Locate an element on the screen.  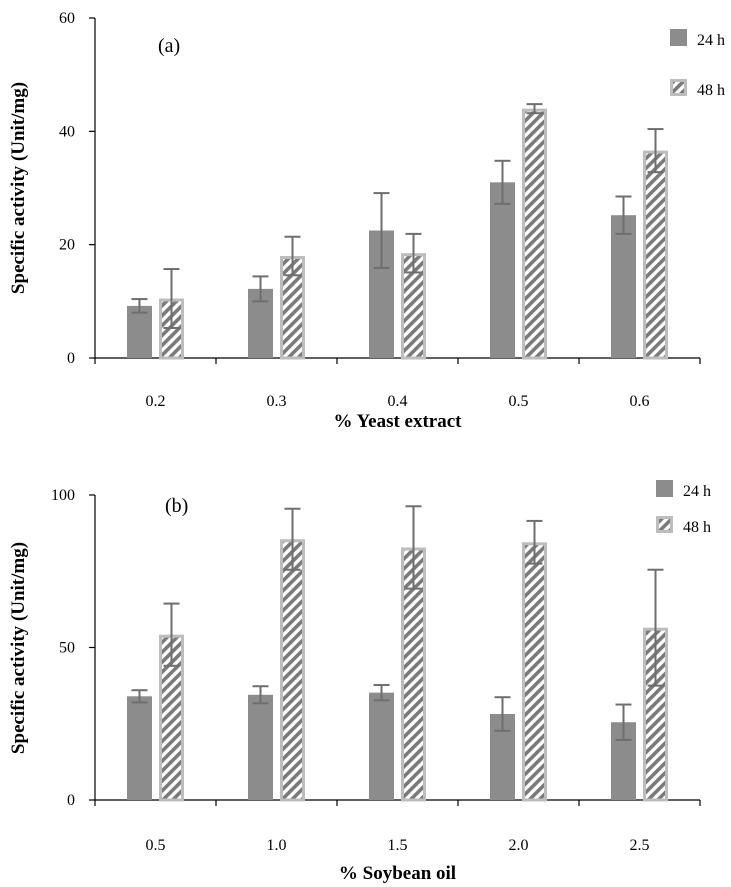
panel-b-x-axis-title: % Soybean oil is located at coordinates (397, 873).